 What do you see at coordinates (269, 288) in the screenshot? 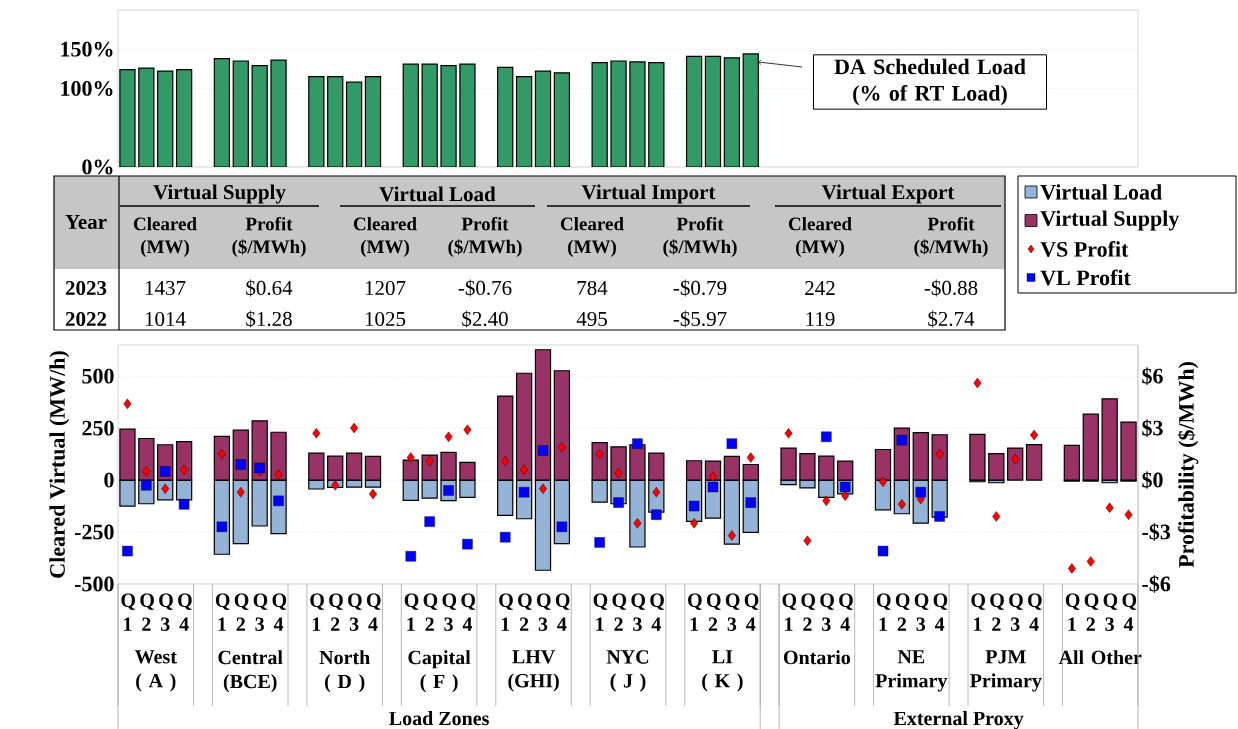
I see `text: $0.64` at bounding box center [269, 288].